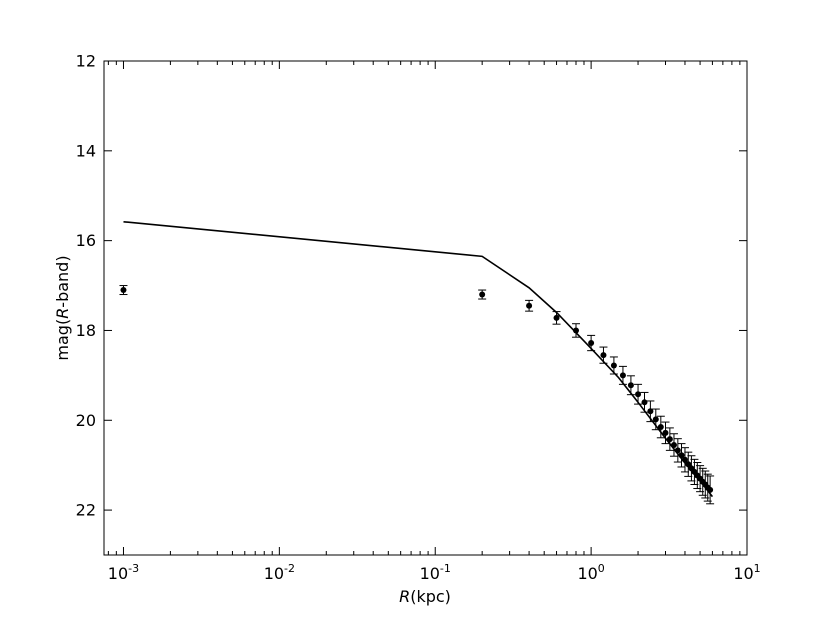 Image resolution: width=830 pixels, height=619 pixels. I want to click on x-tick-label: 10¹, so click(746, 572).